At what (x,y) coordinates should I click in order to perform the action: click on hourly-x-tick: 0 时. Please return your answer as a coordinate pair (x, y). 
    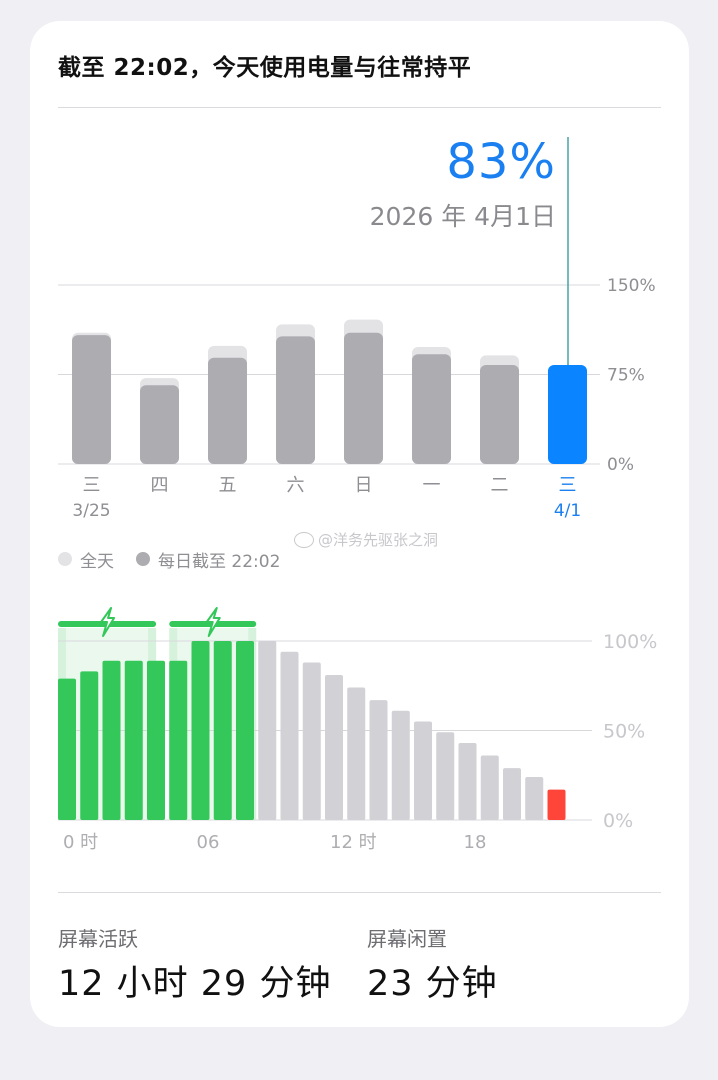
    Looking at the image, I should click on (80, 842).